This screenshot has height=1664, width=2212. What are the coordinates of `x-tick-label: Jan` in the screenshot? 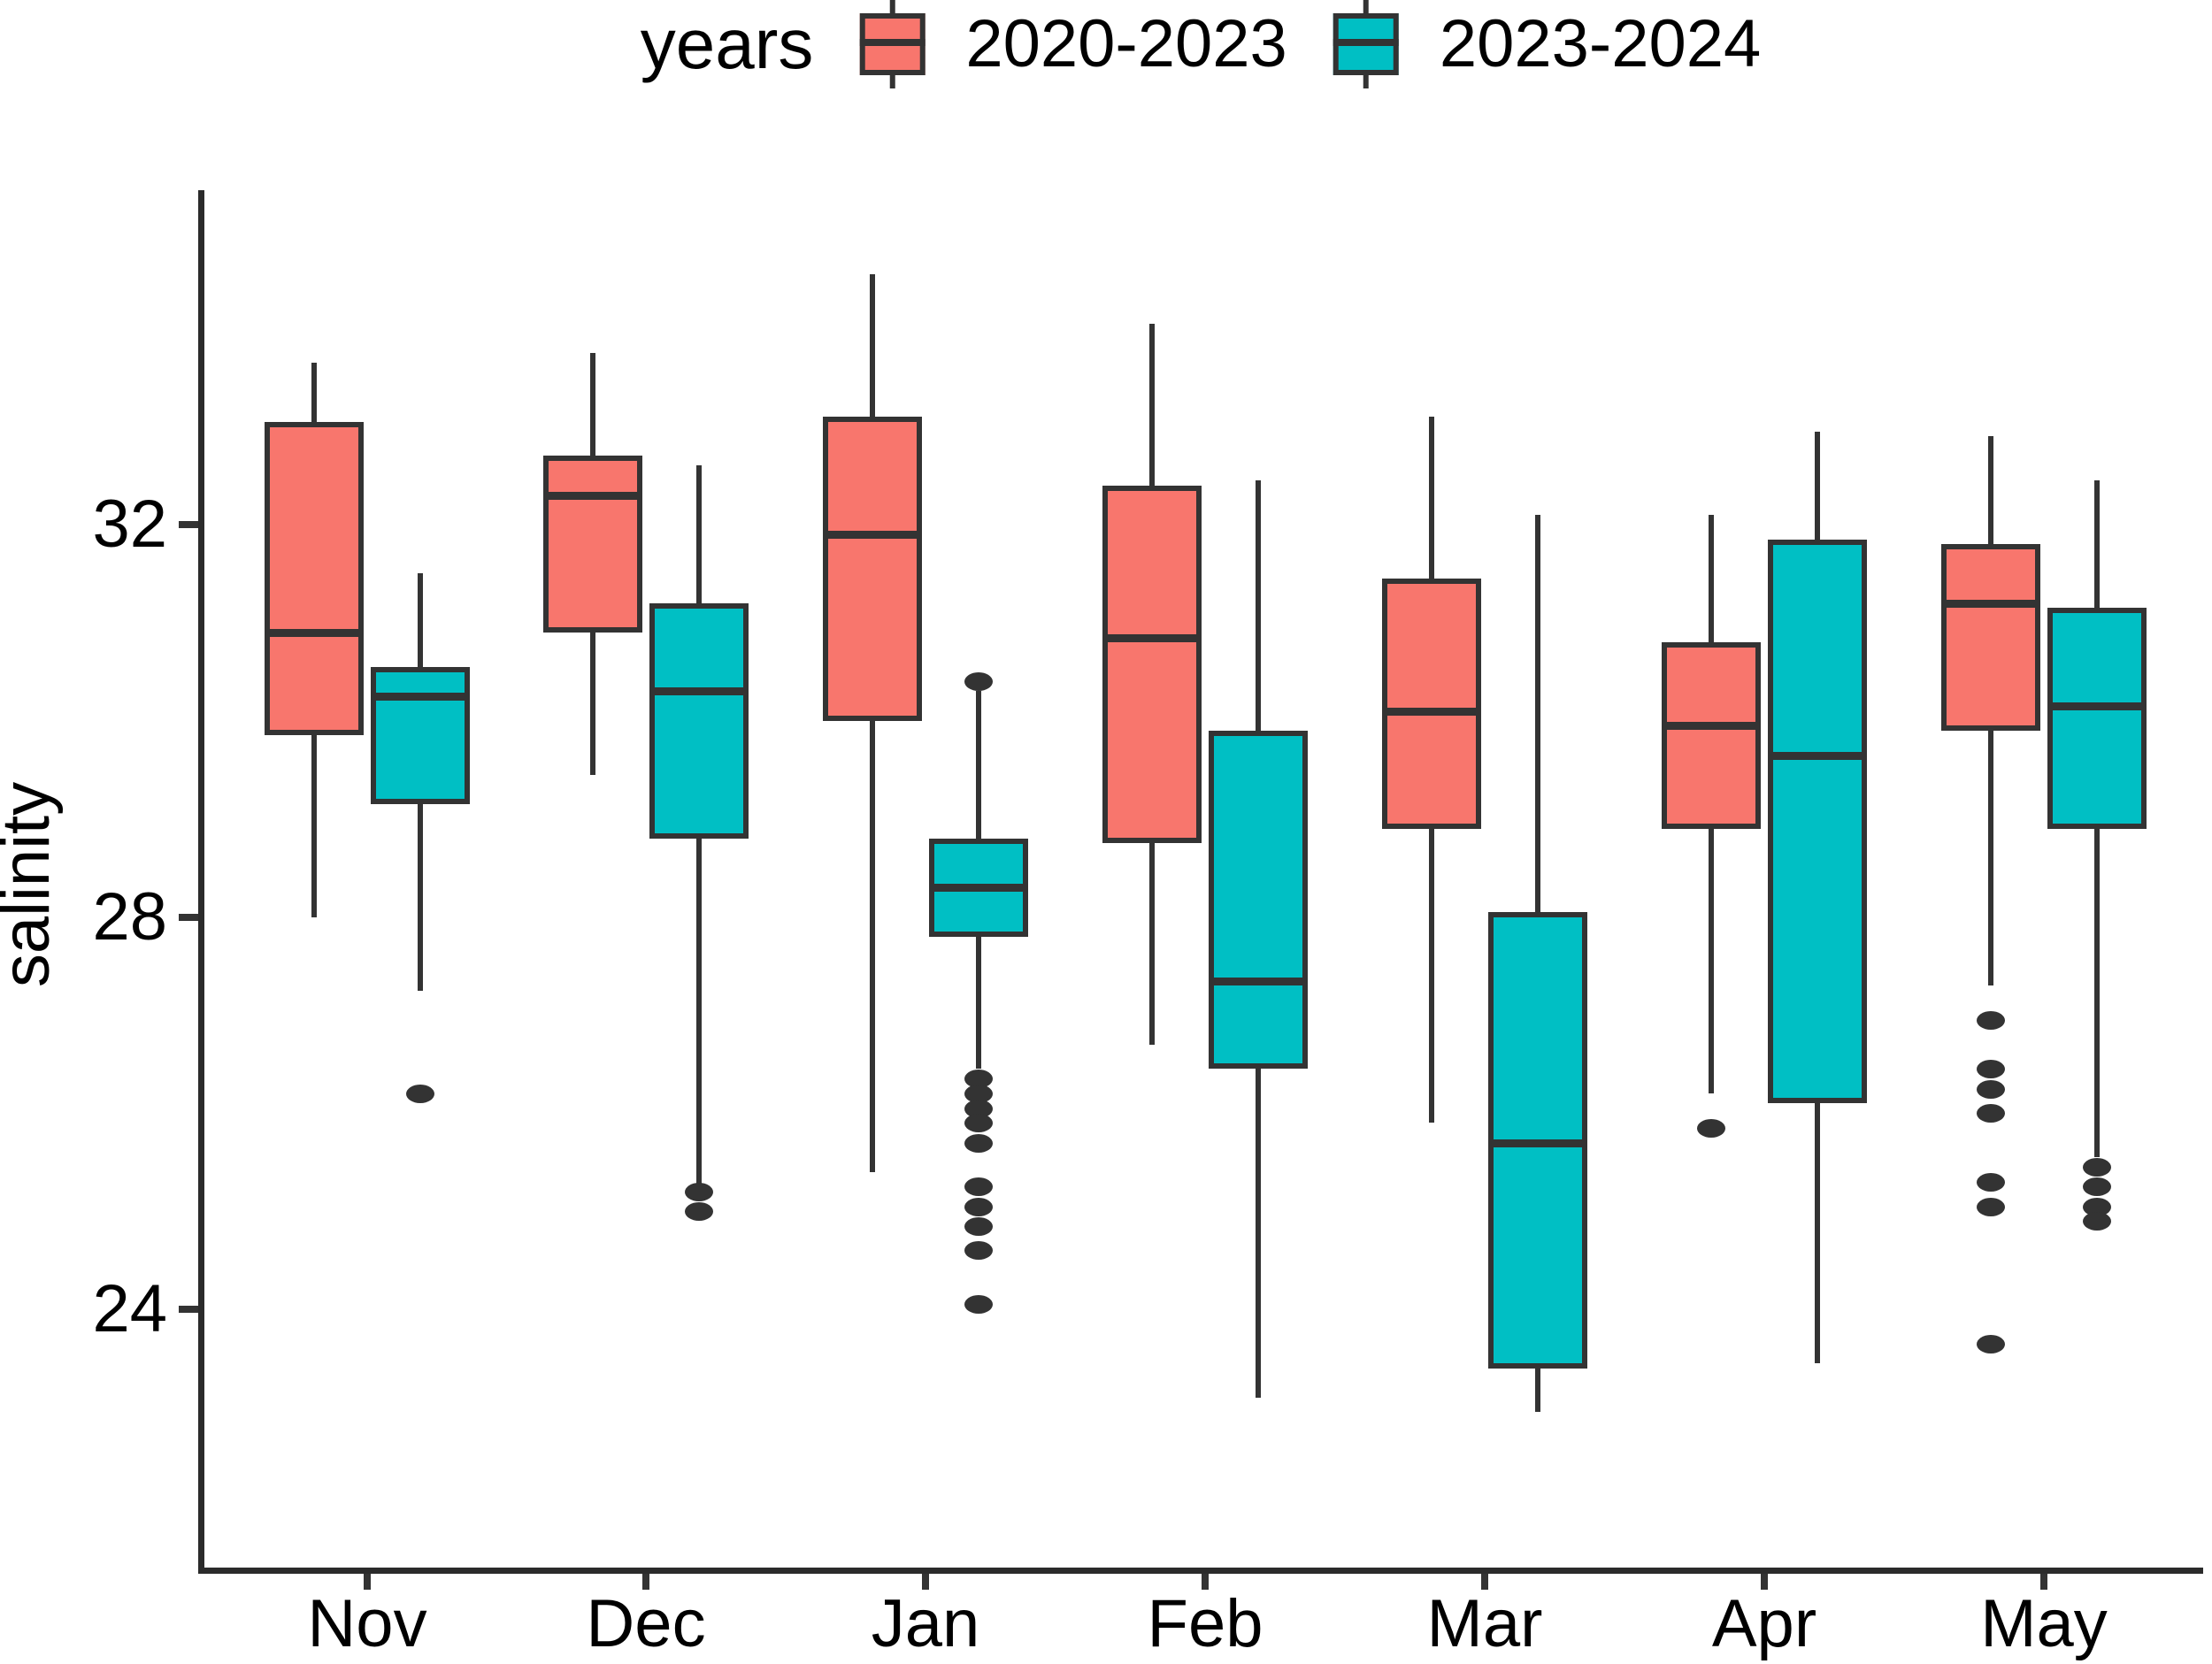 It's located at (925, 1623).